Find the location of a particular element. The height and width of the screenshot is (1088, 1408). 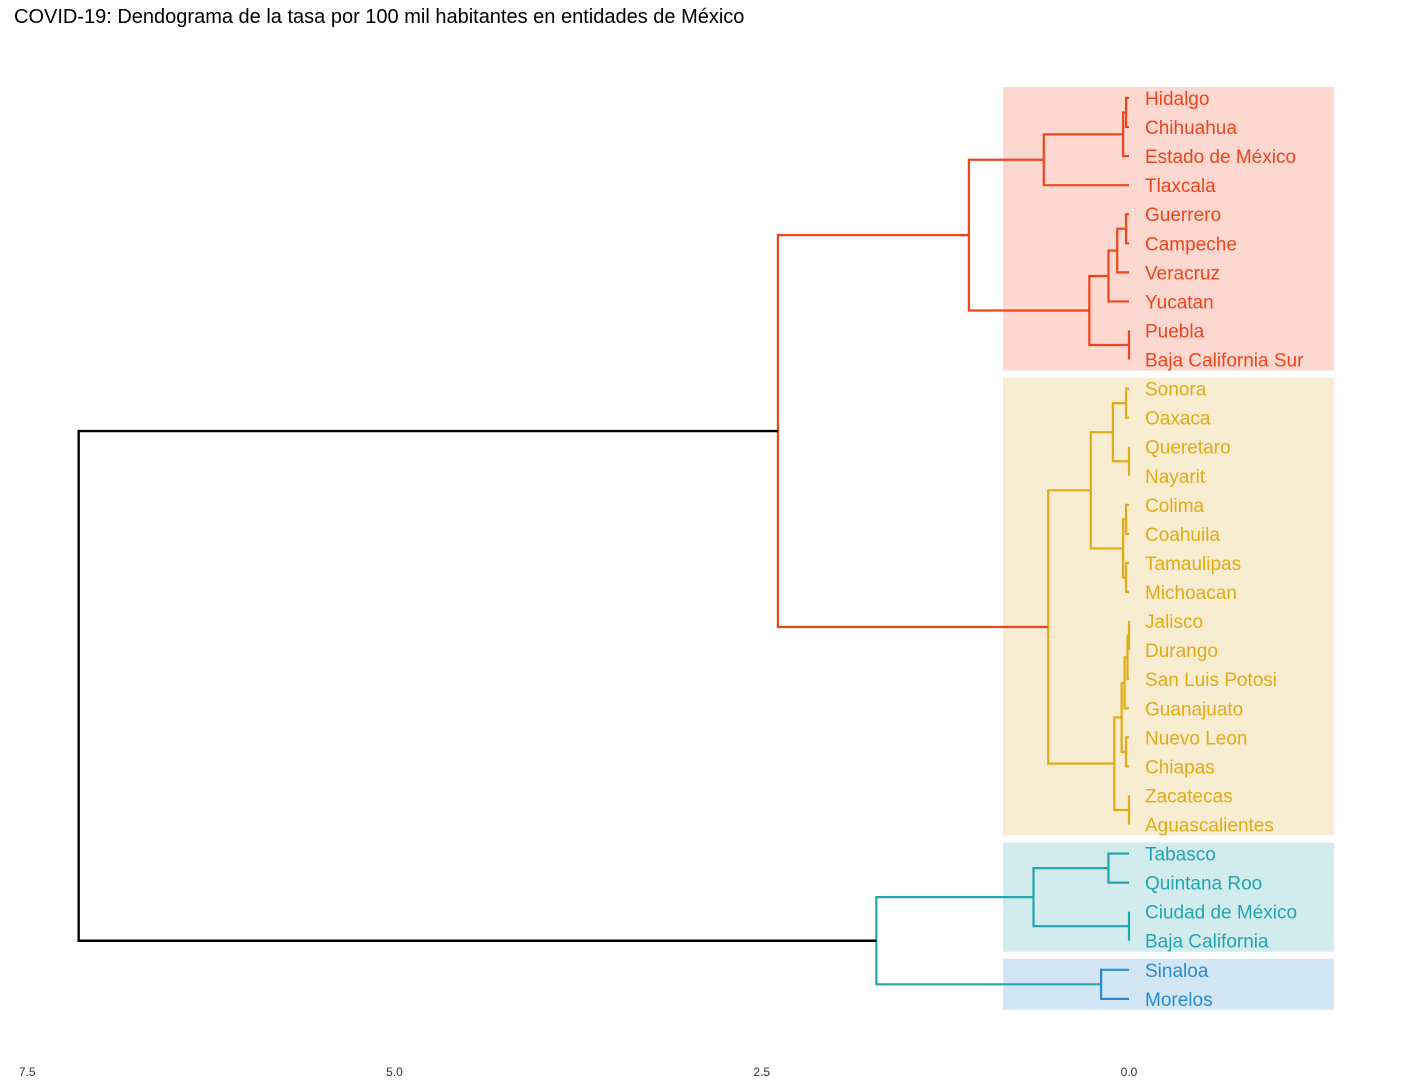

leaf-label: Tabasco is located at coordinates (1180, 855).